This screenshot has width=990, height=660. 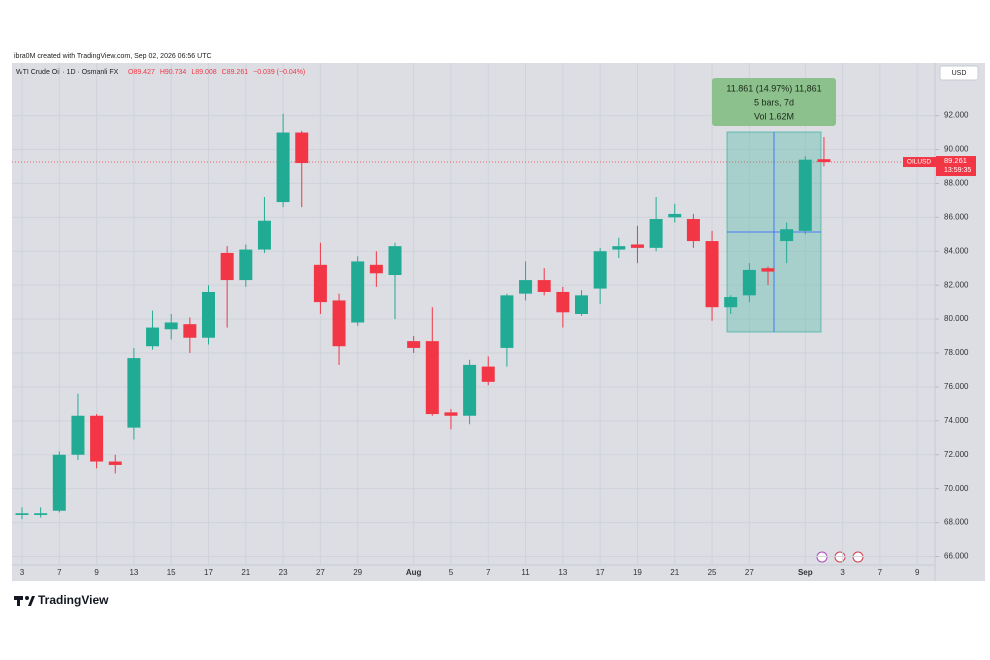 I want to click on y-tick-label: 88.000, so click(x=956, y=183).